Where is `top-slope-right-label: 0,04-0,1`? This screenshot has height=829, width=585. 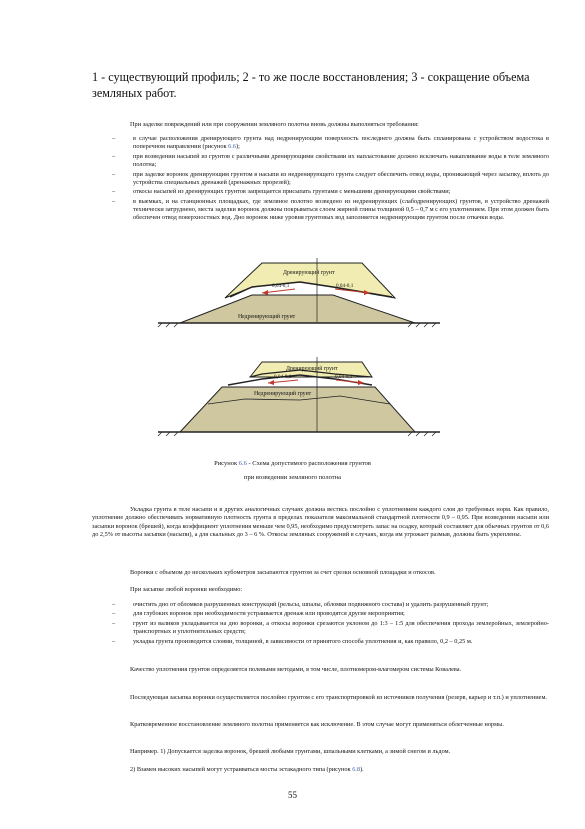 top-slope-right-label: 0,04-0,1 is located at coordinates (345, 286).